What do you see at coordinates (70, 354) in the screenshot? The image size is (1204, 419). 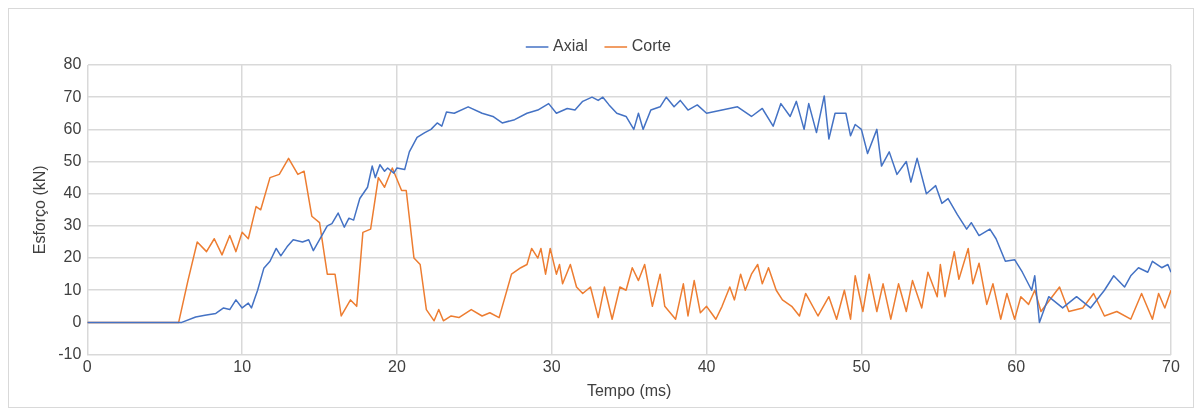 I see `y-tick-label: -10` at bounding box center [70, 354].